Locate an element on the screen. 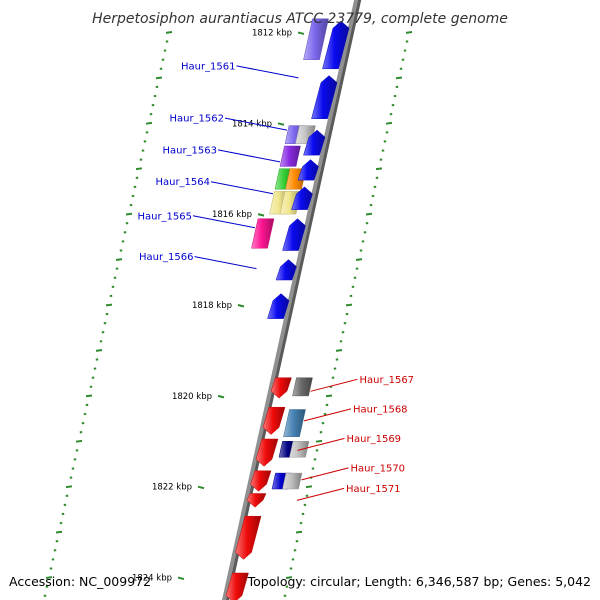  kbp-tick-label: 1824 kbp is located at coordinates (152, 579).